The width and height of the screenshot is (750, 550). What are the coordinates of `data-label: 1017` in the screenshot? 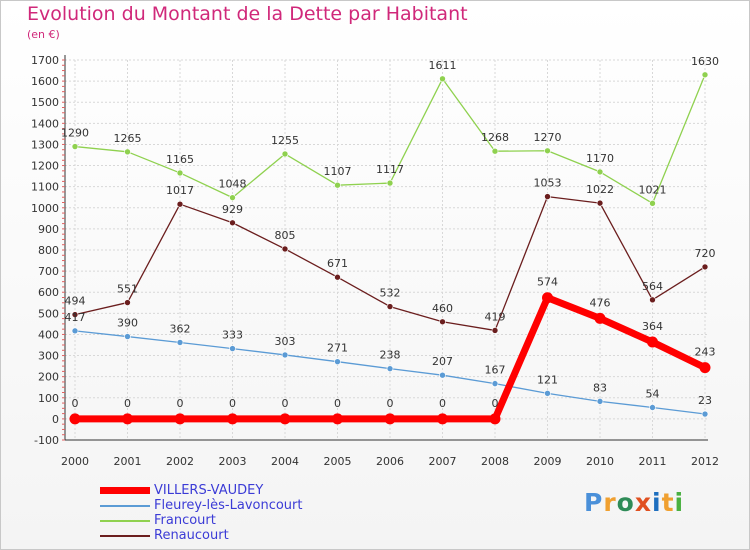 It's located at (180, 190).